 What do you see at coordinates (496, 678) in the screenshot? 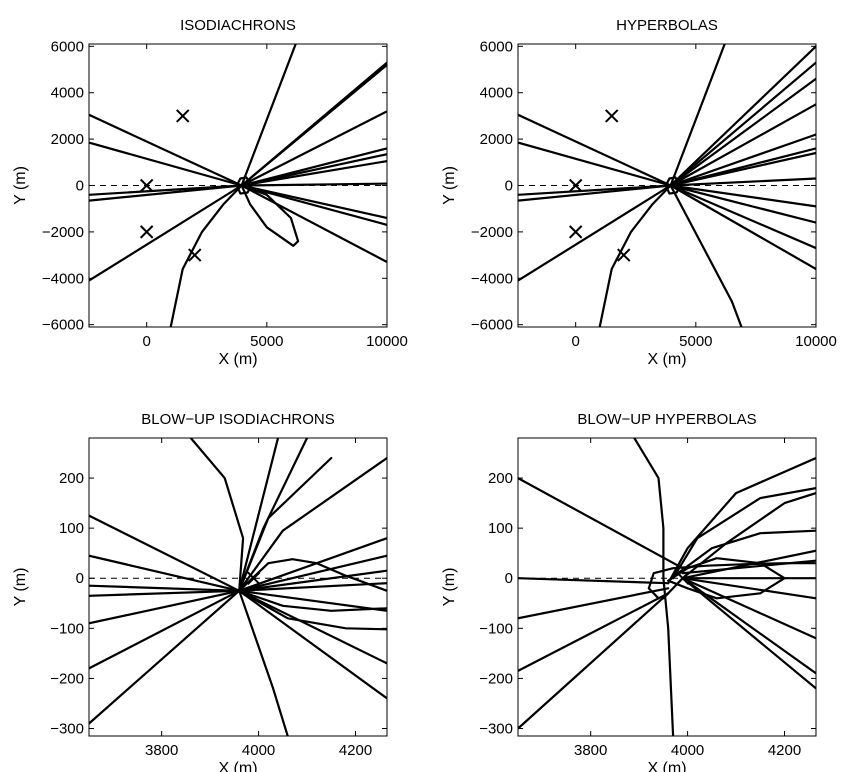
I see `y-tick-label: −200` at bounding box center [496, 678].